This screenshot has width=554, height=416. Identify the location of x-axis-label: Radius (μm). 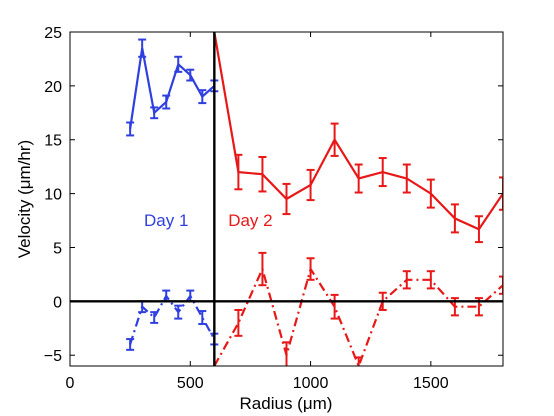
(286, 403).